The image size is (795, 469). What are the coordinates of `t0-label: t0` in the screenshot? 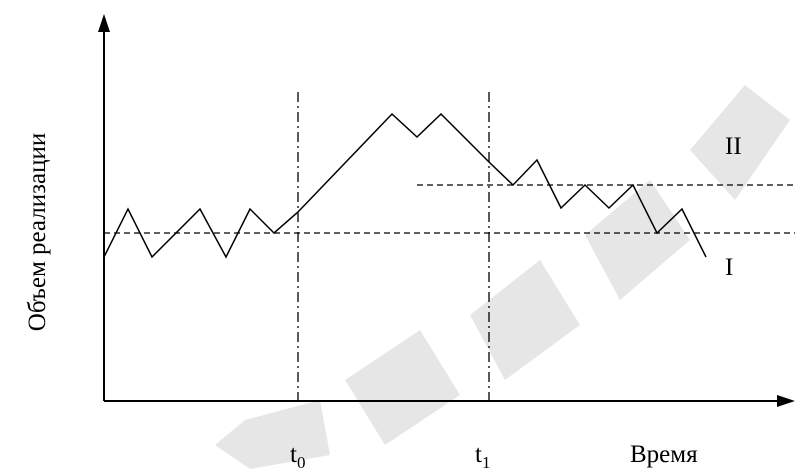 It's located at (297, 455).